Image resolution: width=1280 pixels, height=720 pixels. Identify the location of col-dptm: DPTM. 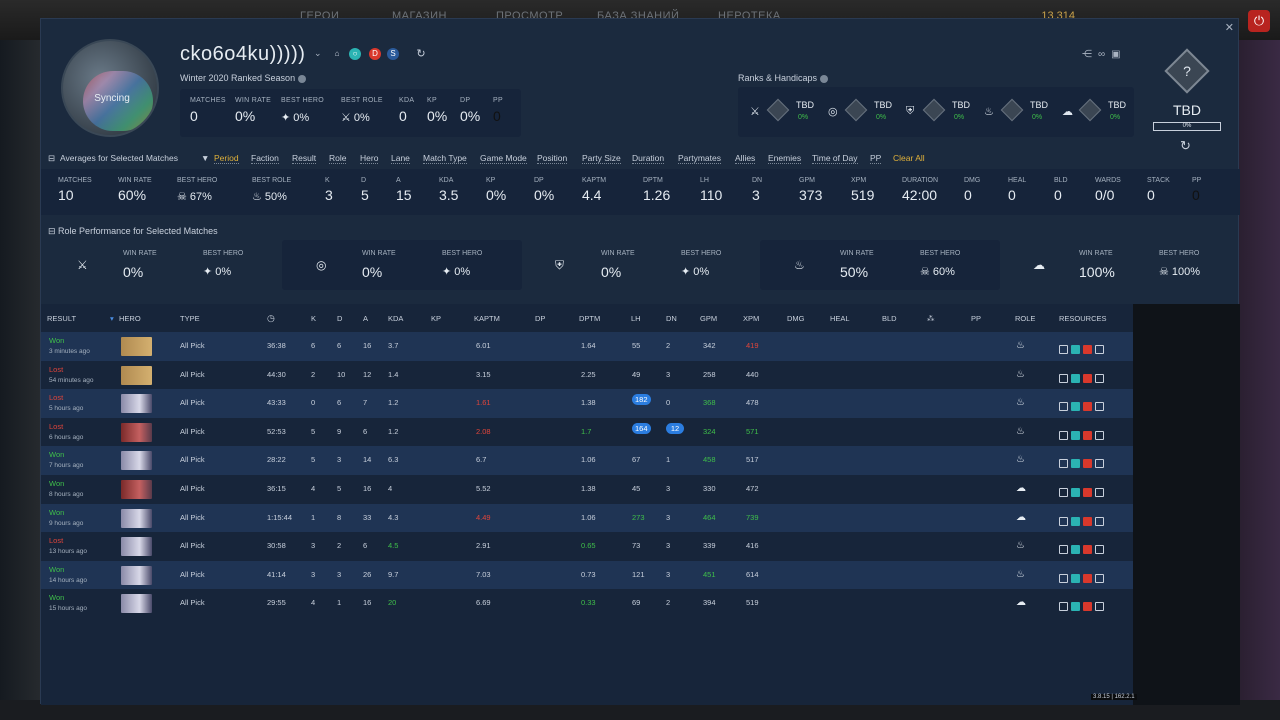
(590, 318).